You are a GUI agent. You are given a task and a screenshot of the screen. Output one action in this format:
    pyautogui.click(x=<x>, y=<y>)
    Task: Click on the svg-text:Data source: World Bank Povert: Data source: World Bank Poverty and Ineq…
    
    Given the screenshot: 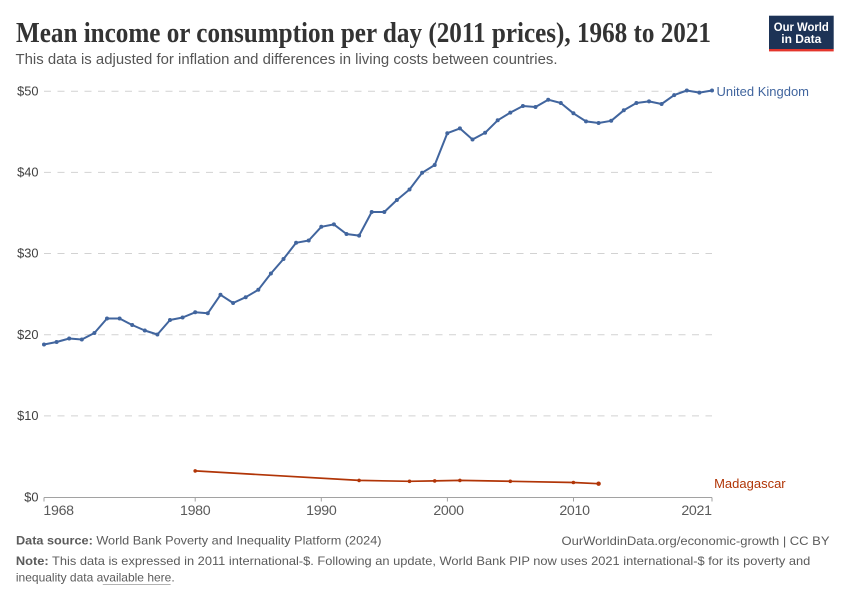 What is the action you would take?
    pyautogui.click(x=199, y=541)
    